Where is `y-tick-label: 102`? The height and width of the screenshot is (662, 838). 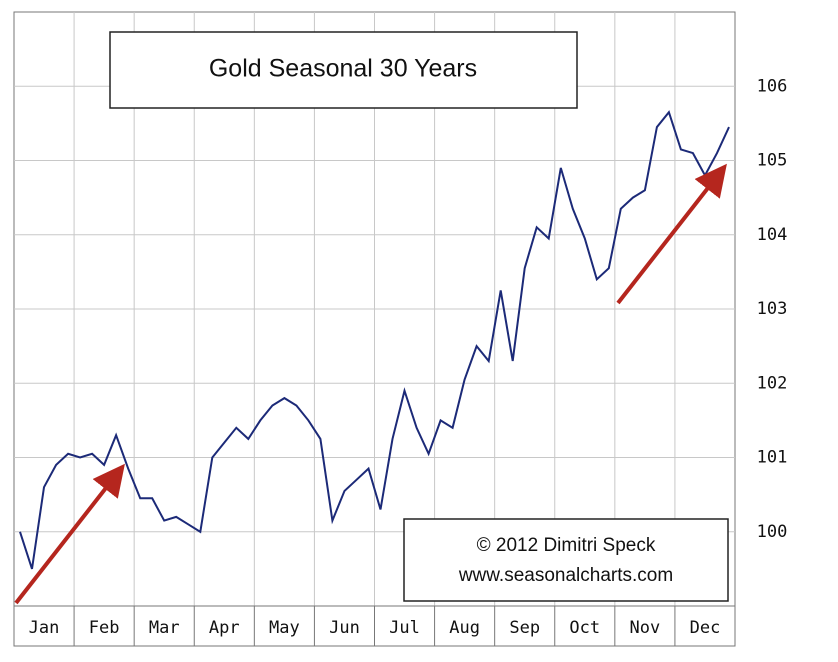
y-tick-label: 102 is located at coordinates (772, 383).